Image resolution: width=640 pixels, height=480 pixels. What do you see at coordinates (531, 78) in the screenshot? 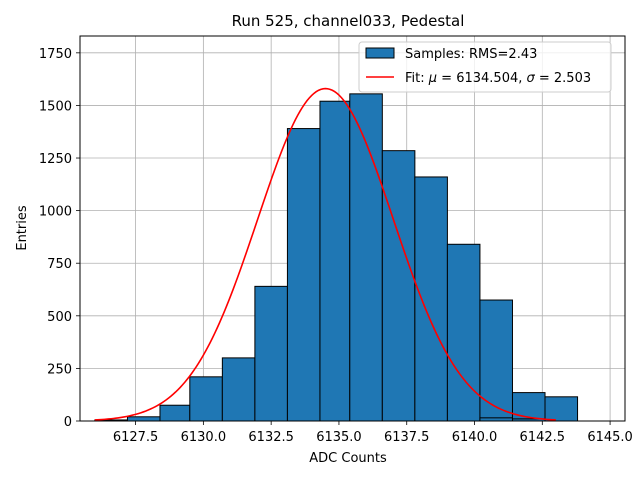
I see `legend-fit-sigma-symbol: σ` at bounding box center [531, 78].